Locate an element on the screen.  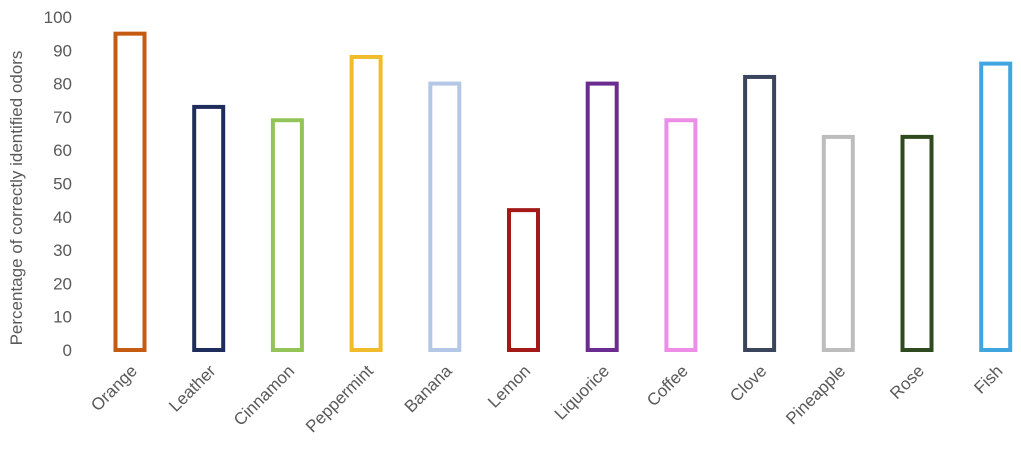
bar-coffee is located at coordinates (681, 235).